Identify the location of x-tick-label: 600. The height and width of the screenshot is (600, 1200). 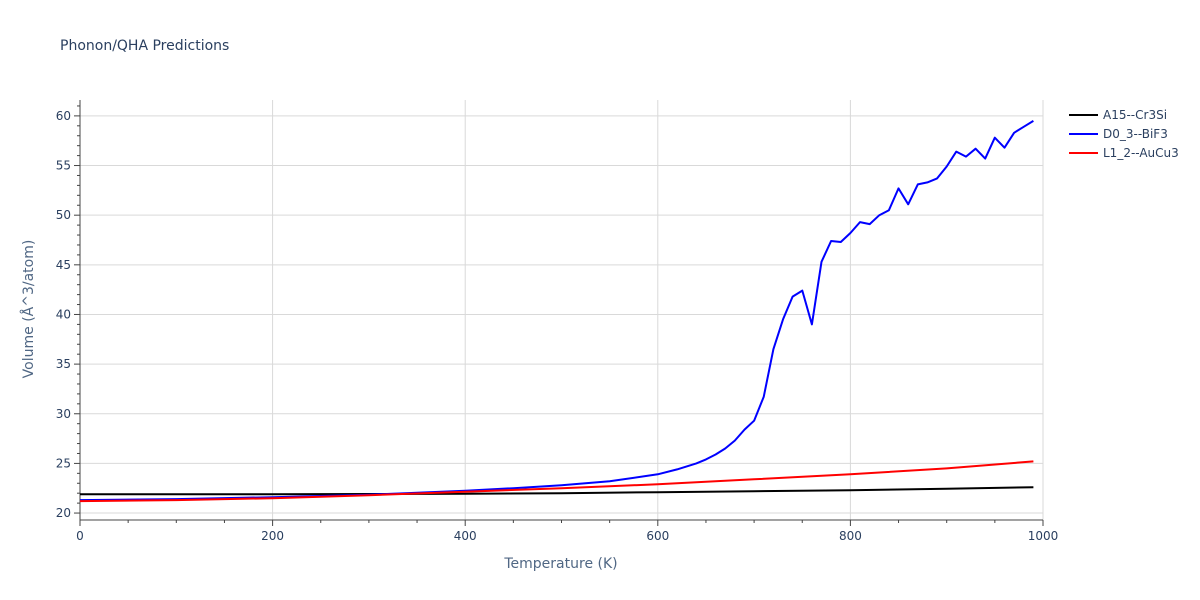
(657, 536).